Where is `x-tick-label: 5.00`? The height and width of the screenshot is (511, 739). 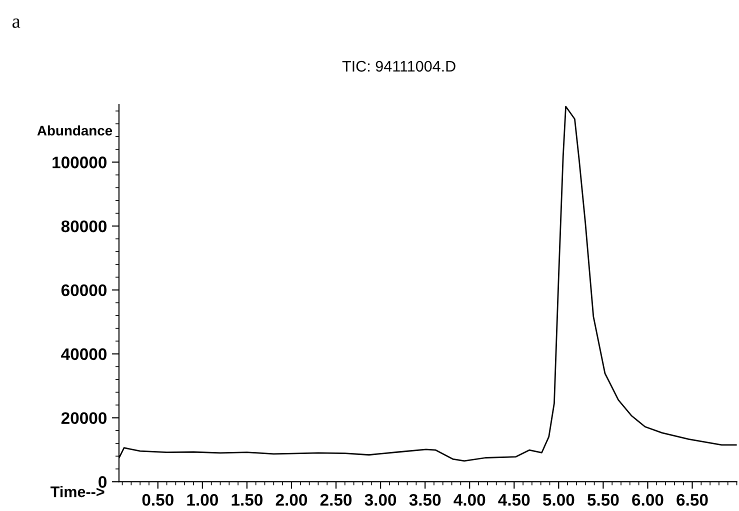
x-tick-label: 5.00 is located at coordinates (558, 500).